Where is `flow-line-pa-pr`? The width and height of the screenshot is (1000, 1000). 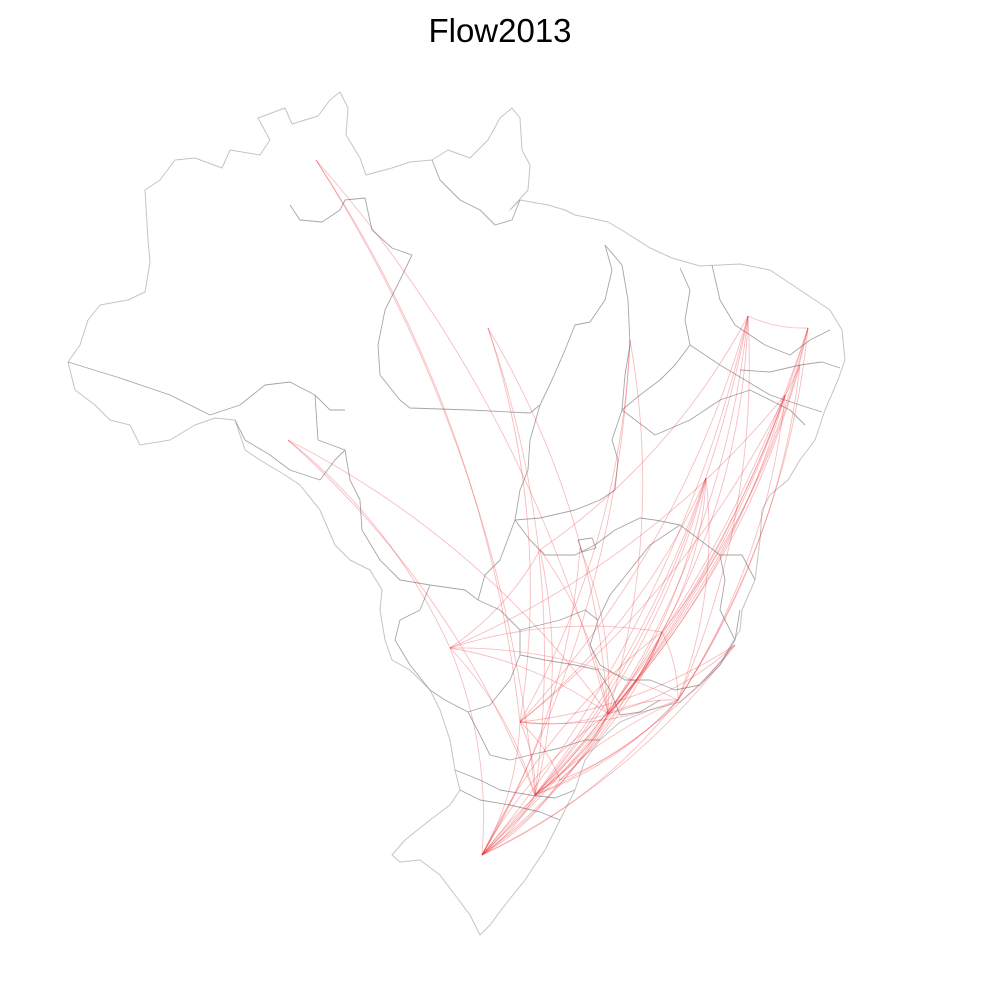
flow-line-pa-pr is located at coordinates (516, 561).